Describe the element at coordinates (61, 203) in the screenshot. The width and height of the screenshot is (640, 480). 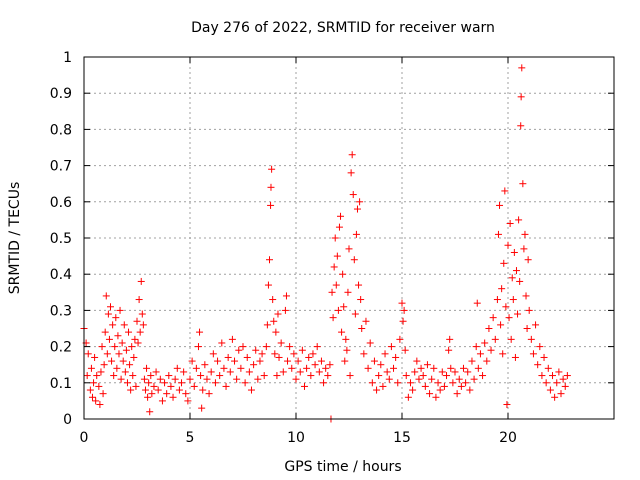
I see `y-tick-label: 0.6` at that location.